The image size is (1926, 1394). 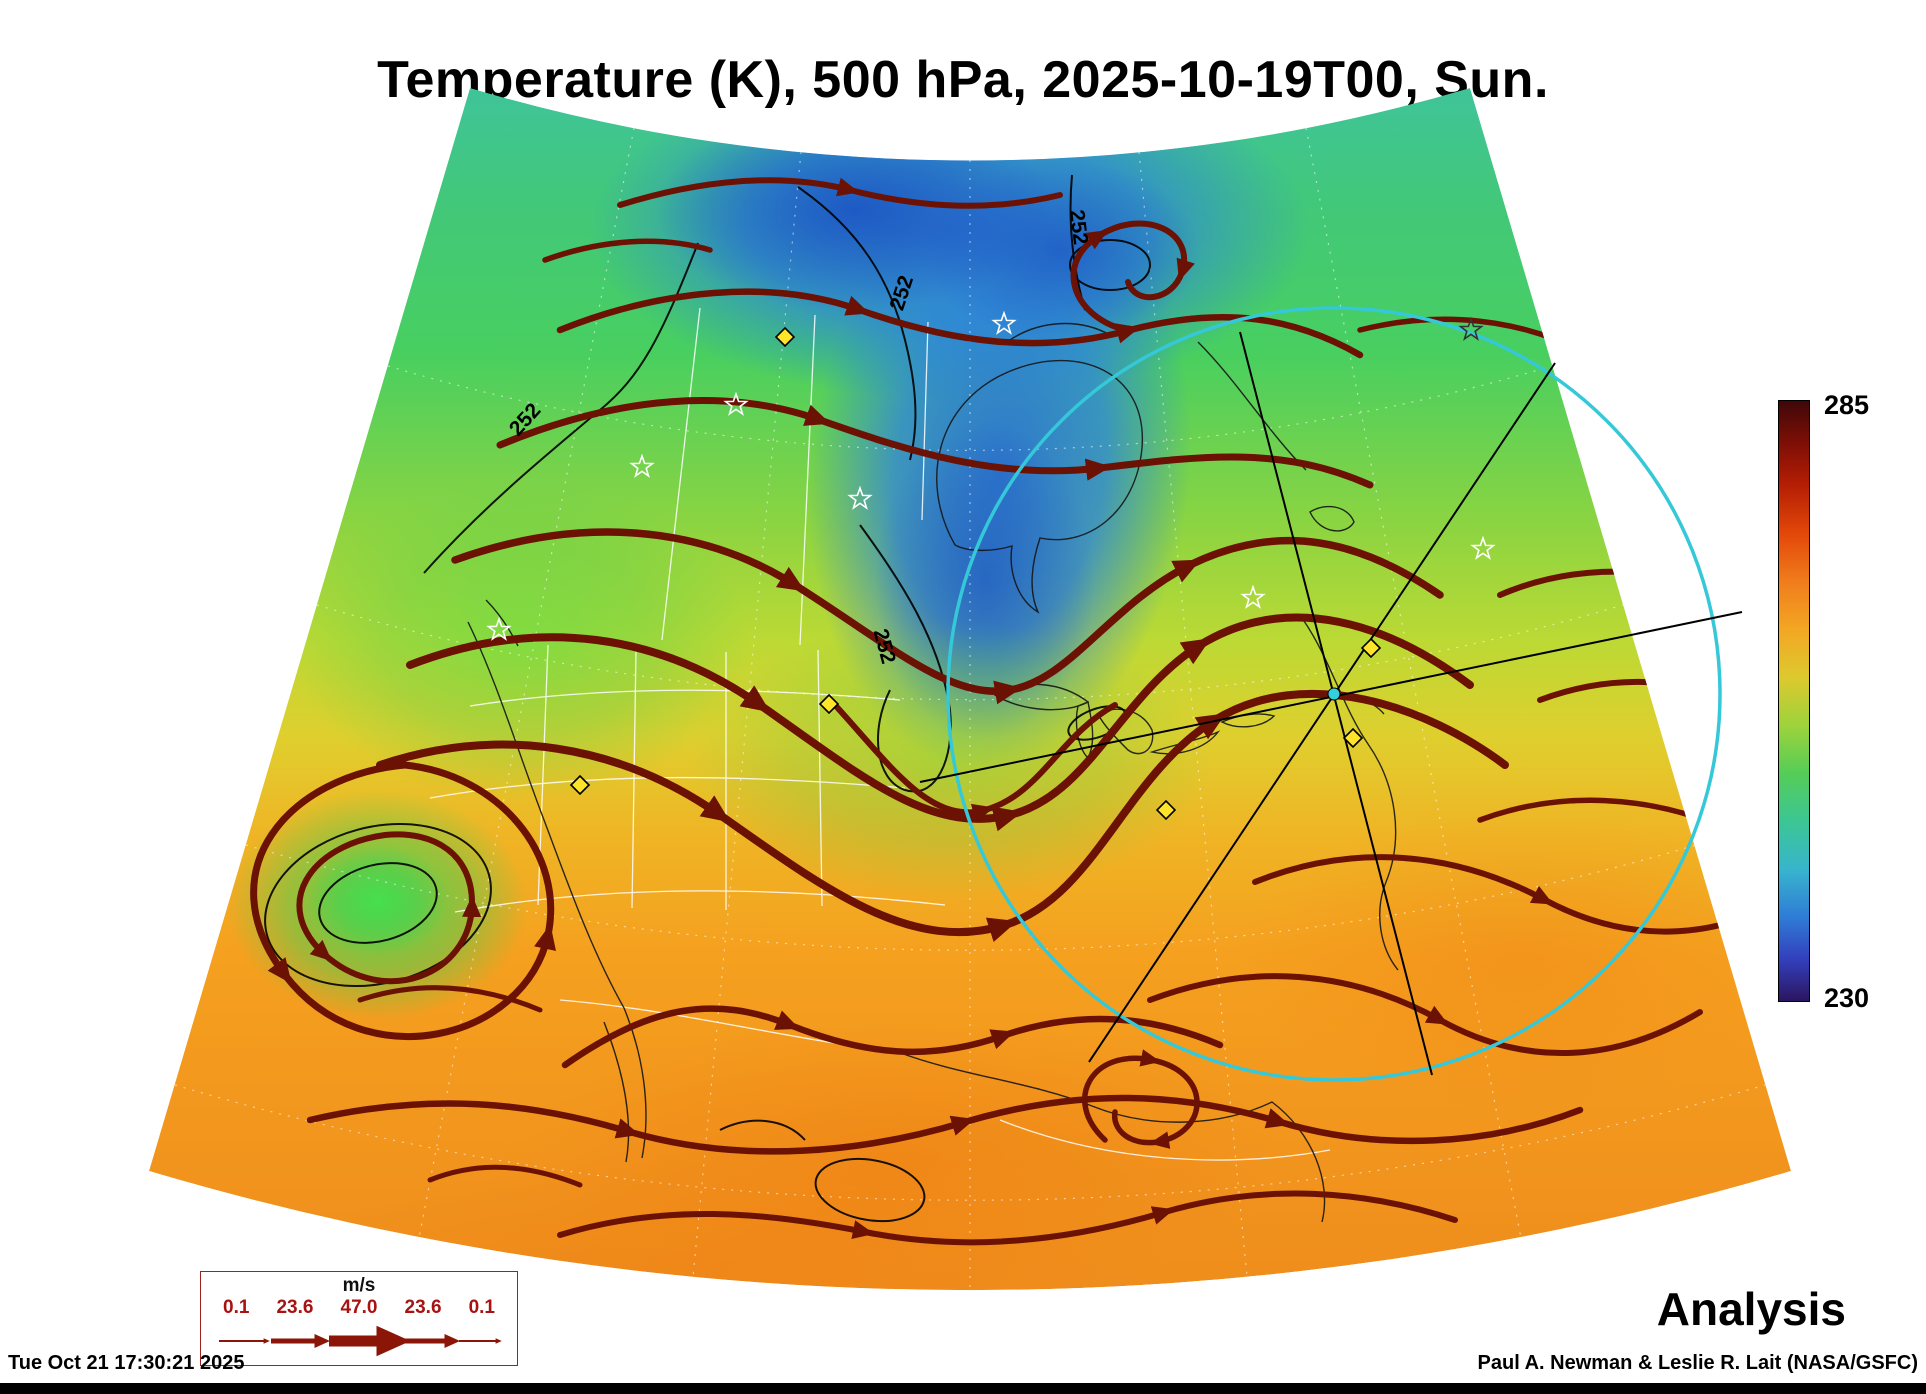 What do you see at coordinates (1847, 998) in the screenshot?
I see `colorbar-min-label: 230` at bounding box center [1847, 998].